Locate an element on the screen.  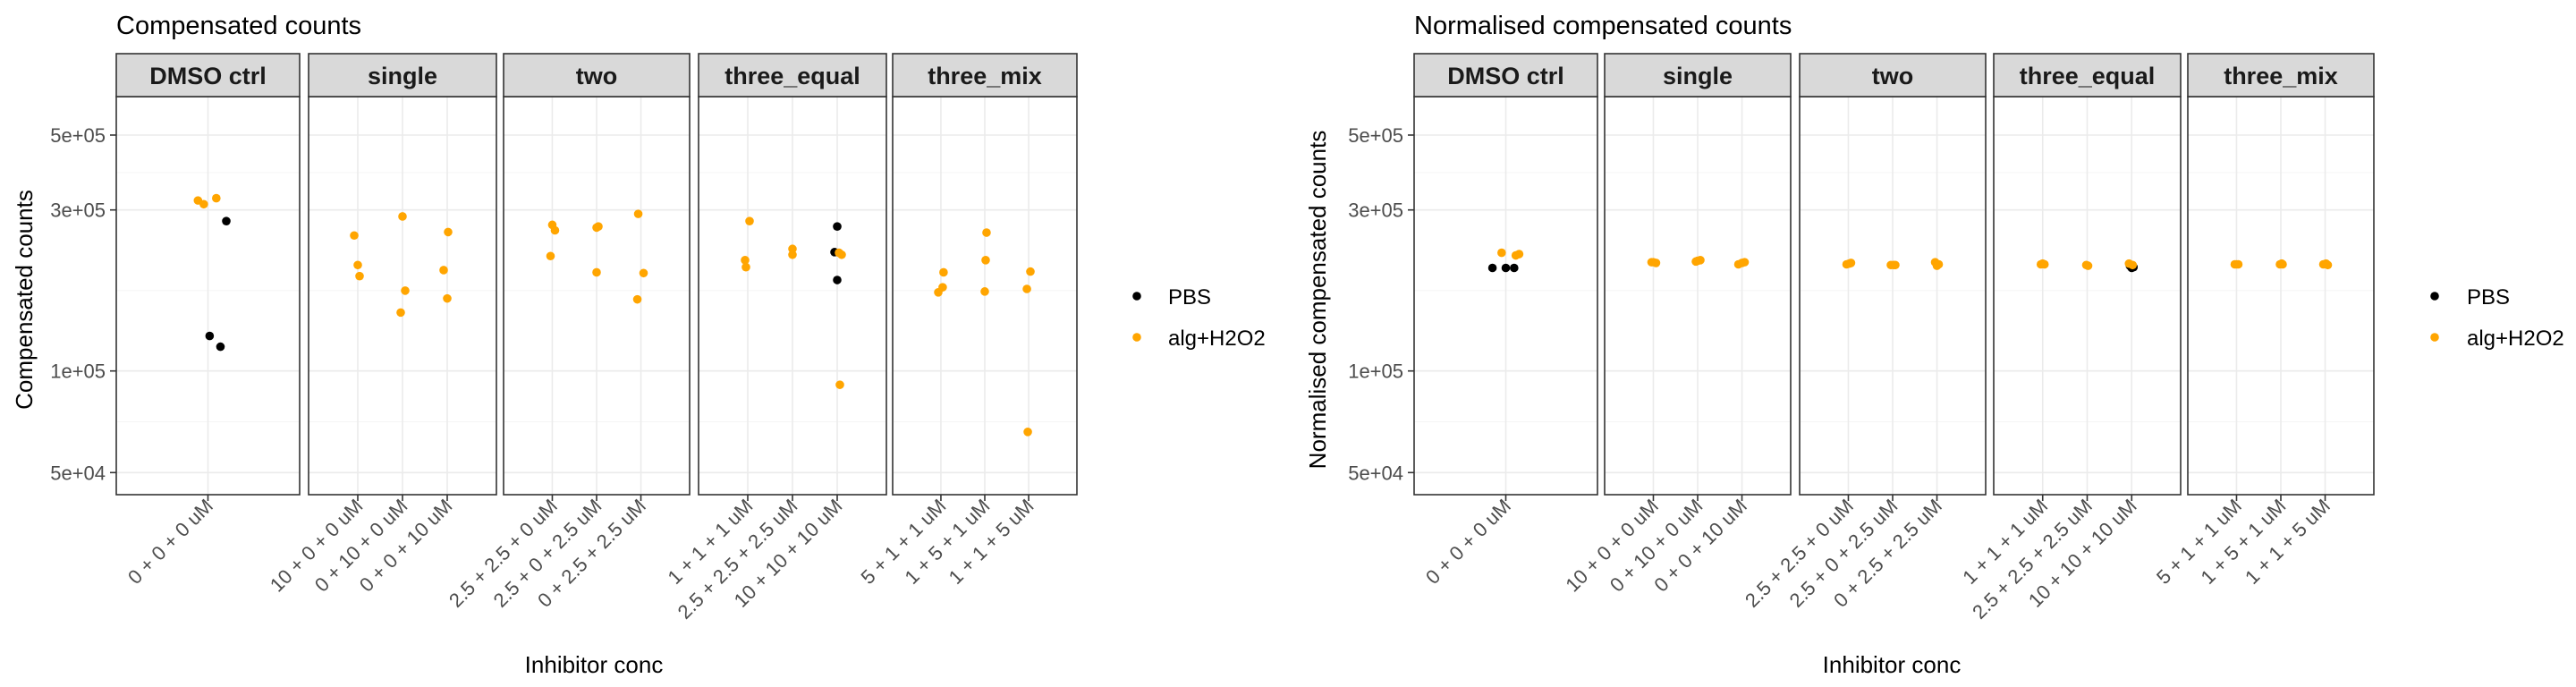
y-axis: 5e+04 1e+05 3e+05 5e+05 is located at coordinates (83, 304).